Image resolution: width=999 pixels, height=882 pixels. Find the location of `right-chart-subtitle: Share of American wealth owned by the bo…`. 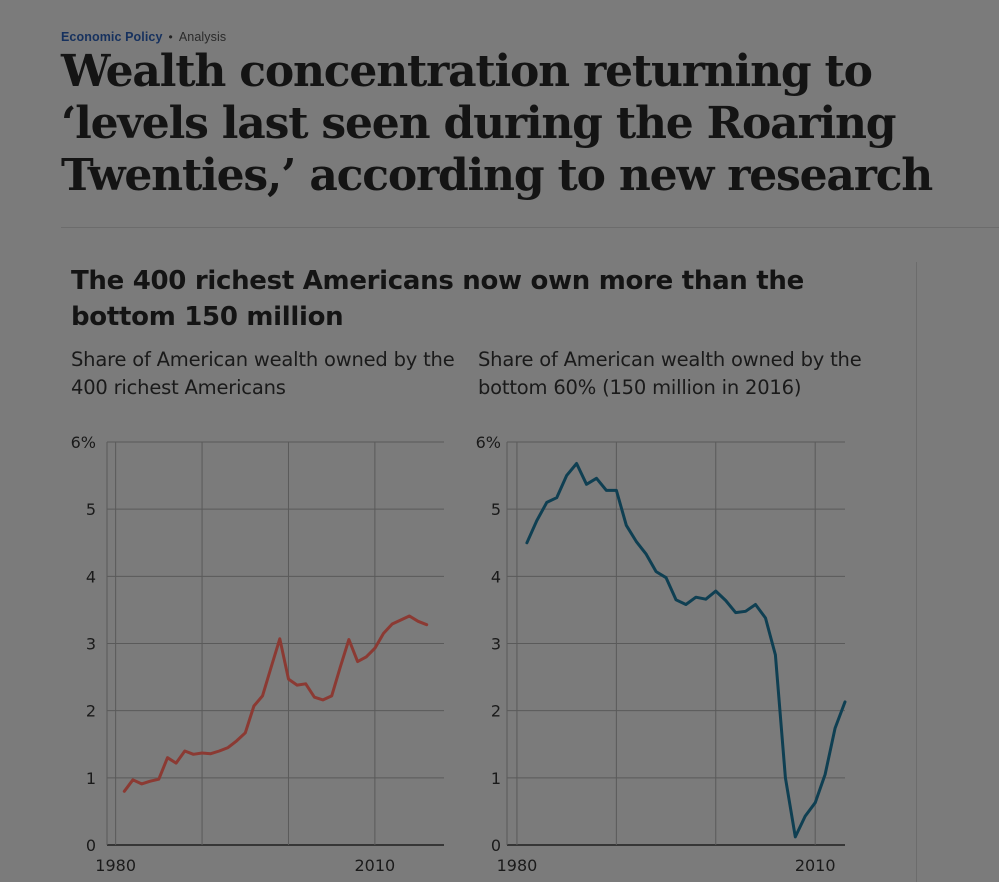

right-chart-subtitle: Share of American wealth owned by the bo… is located at coordinates (670, 373).